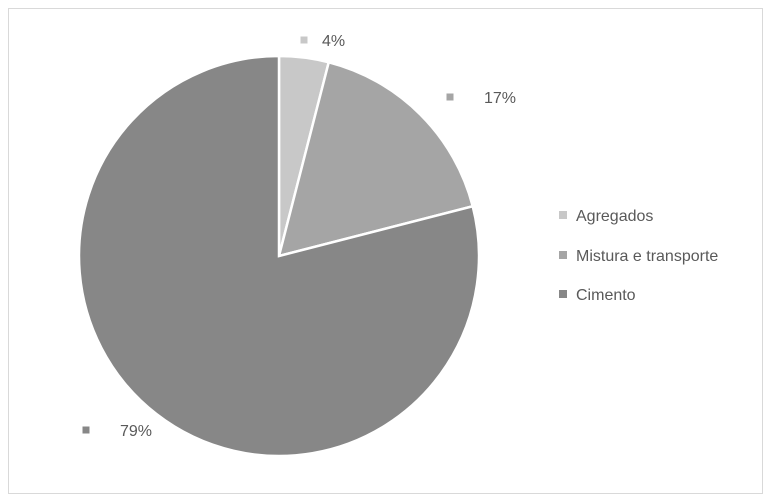 The image size is (771, 502). I want to click on data-label: 17%, so click(500, 98).